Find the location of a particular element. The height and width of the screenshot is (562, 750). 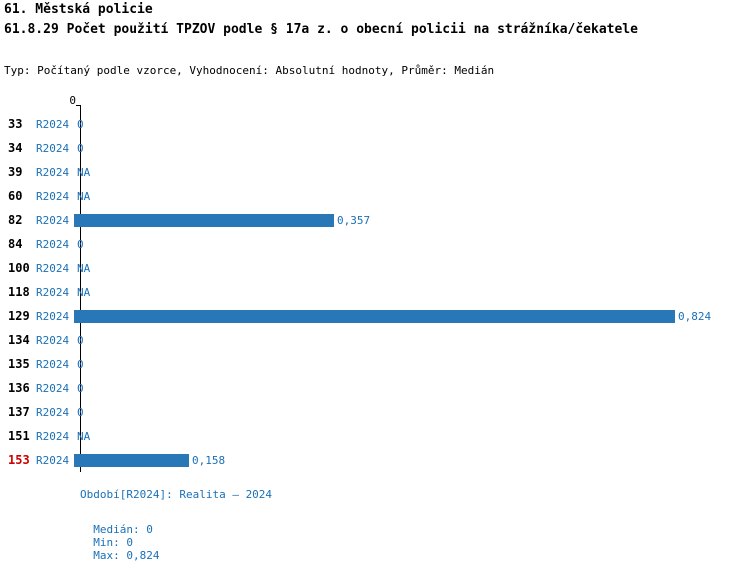

bar-area: 0,158 is located at coordinates (411, 460).